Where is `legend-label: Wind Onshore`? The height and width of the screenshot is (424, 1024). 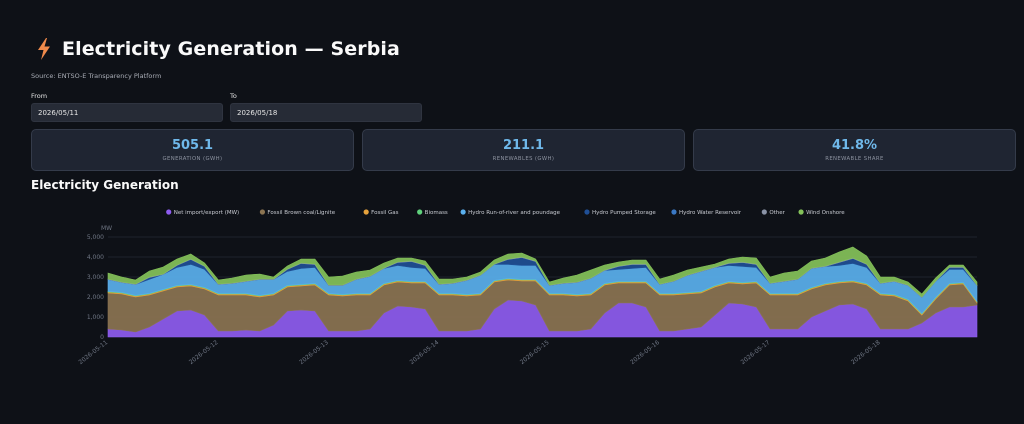
legend-label: Wind Onshore is located at coordinates (825, 213).